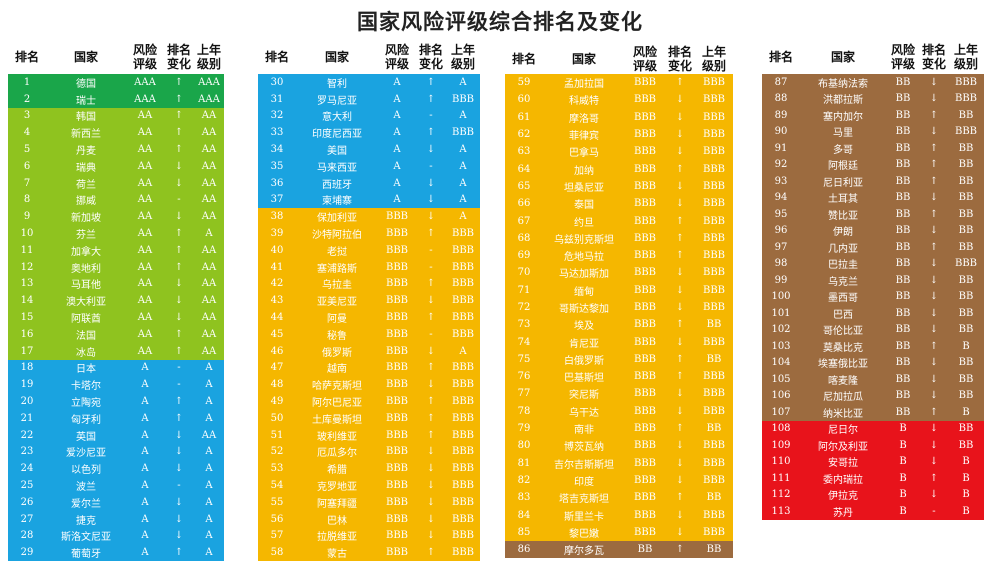  What do you see at coordinates (524, 532) in the screenshot?
I see `cell-rank: 85` at bounding box center [524, 532].